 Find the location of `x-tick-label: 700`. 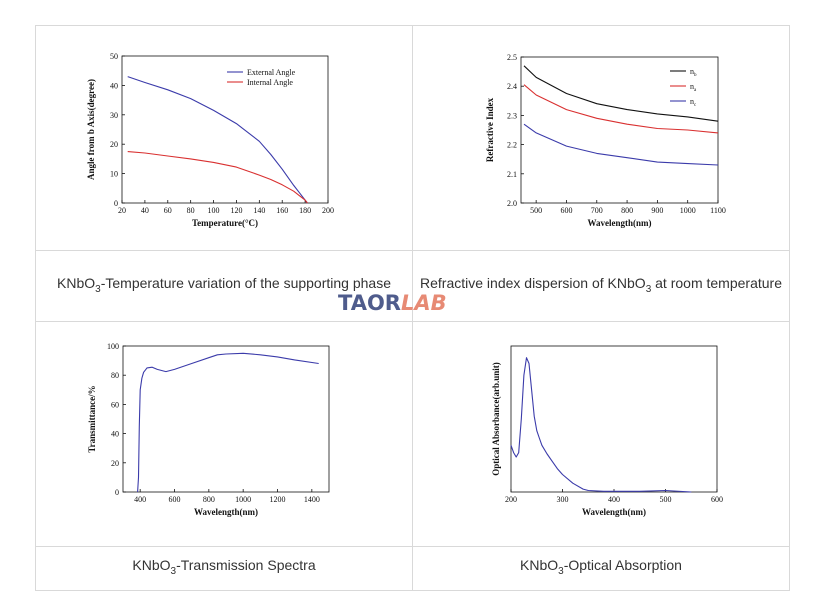

x-tick-label: 700 is located at coordinates (597, 210).